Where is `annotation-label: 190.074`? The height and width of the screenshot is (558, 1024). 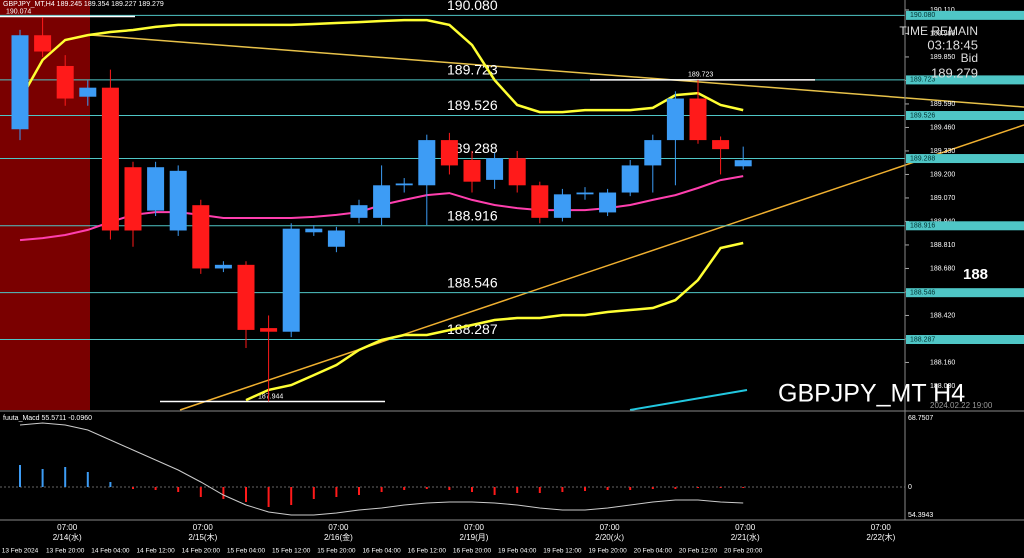
annotation-label: 190.074 is located at coordinates (18, 11).